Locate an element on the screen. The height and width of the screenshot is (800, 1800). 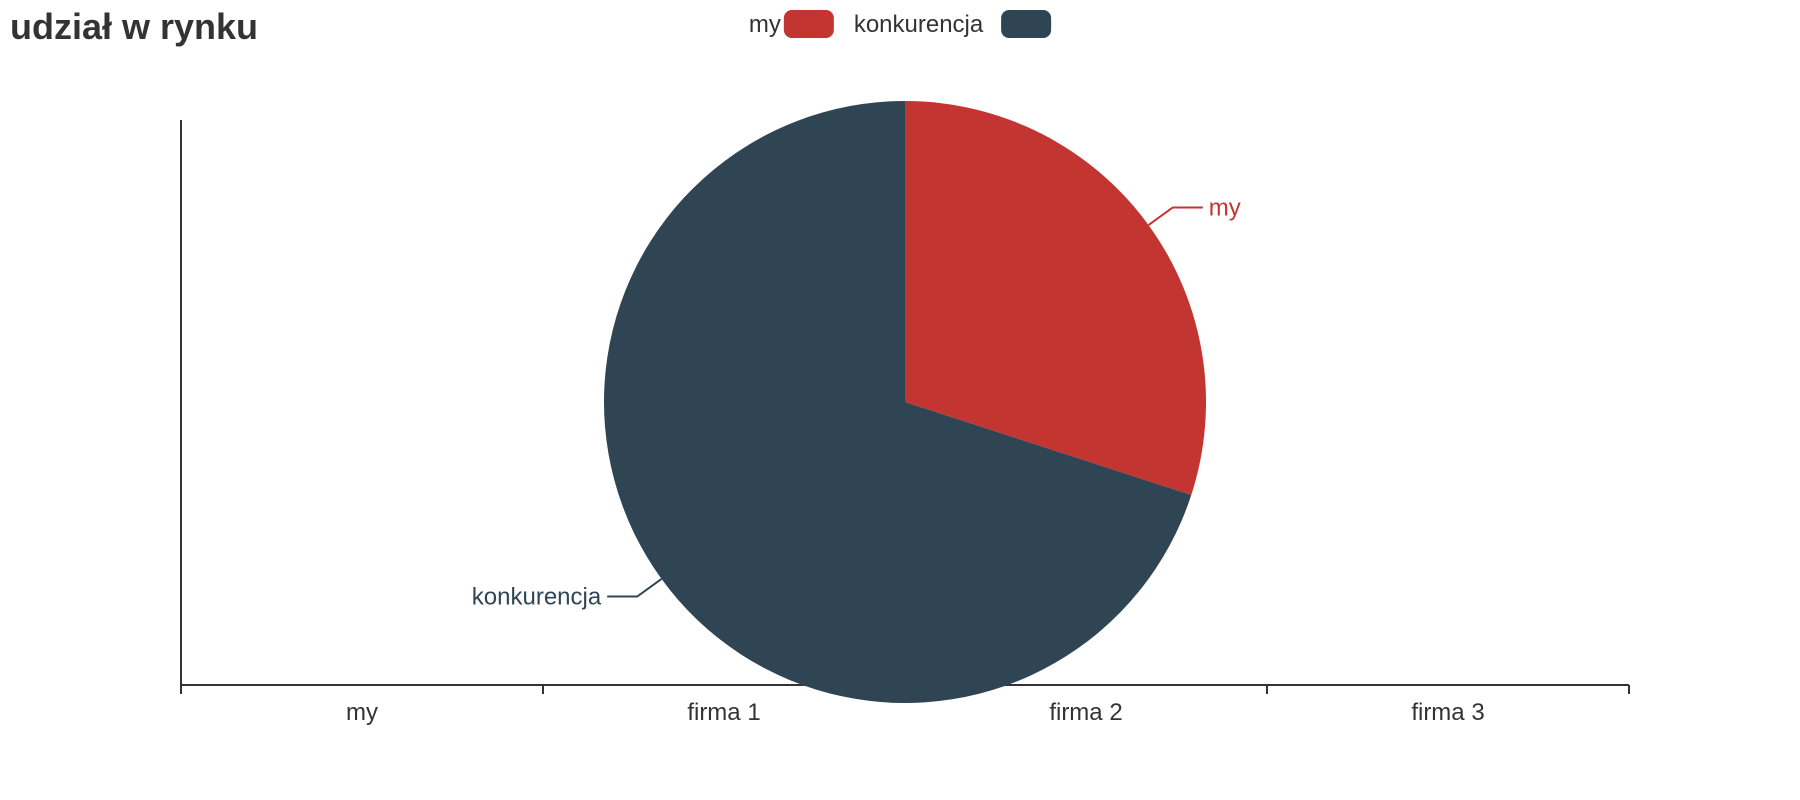
slice-label-konkurencja: konkurencja is located at coordinates (537, 597).